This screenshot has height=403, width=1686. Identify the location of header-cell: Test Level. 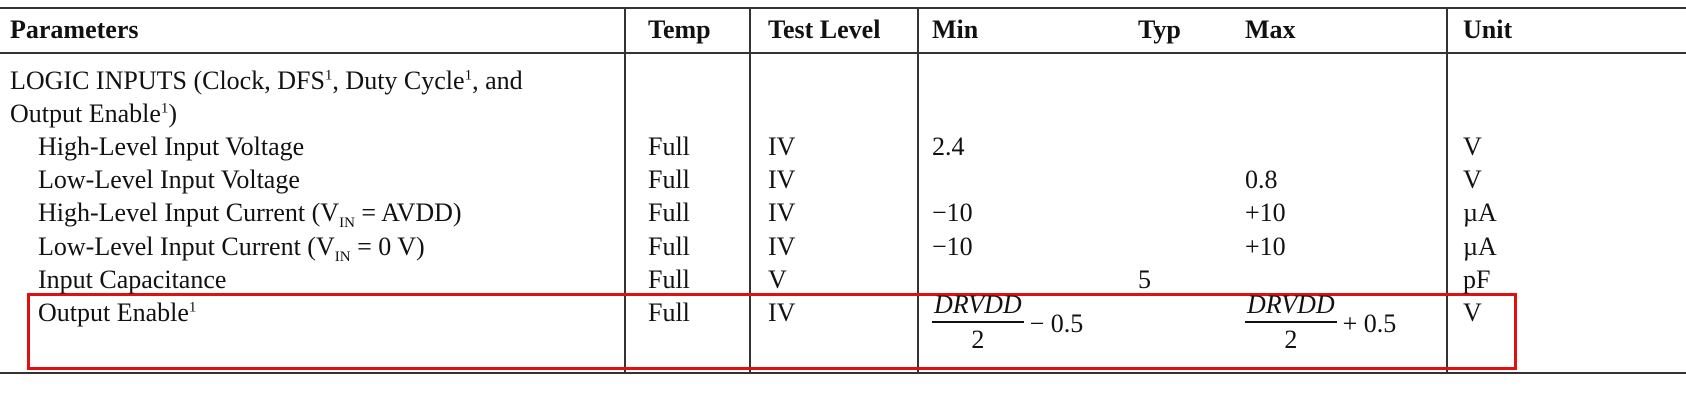
(824, 29).